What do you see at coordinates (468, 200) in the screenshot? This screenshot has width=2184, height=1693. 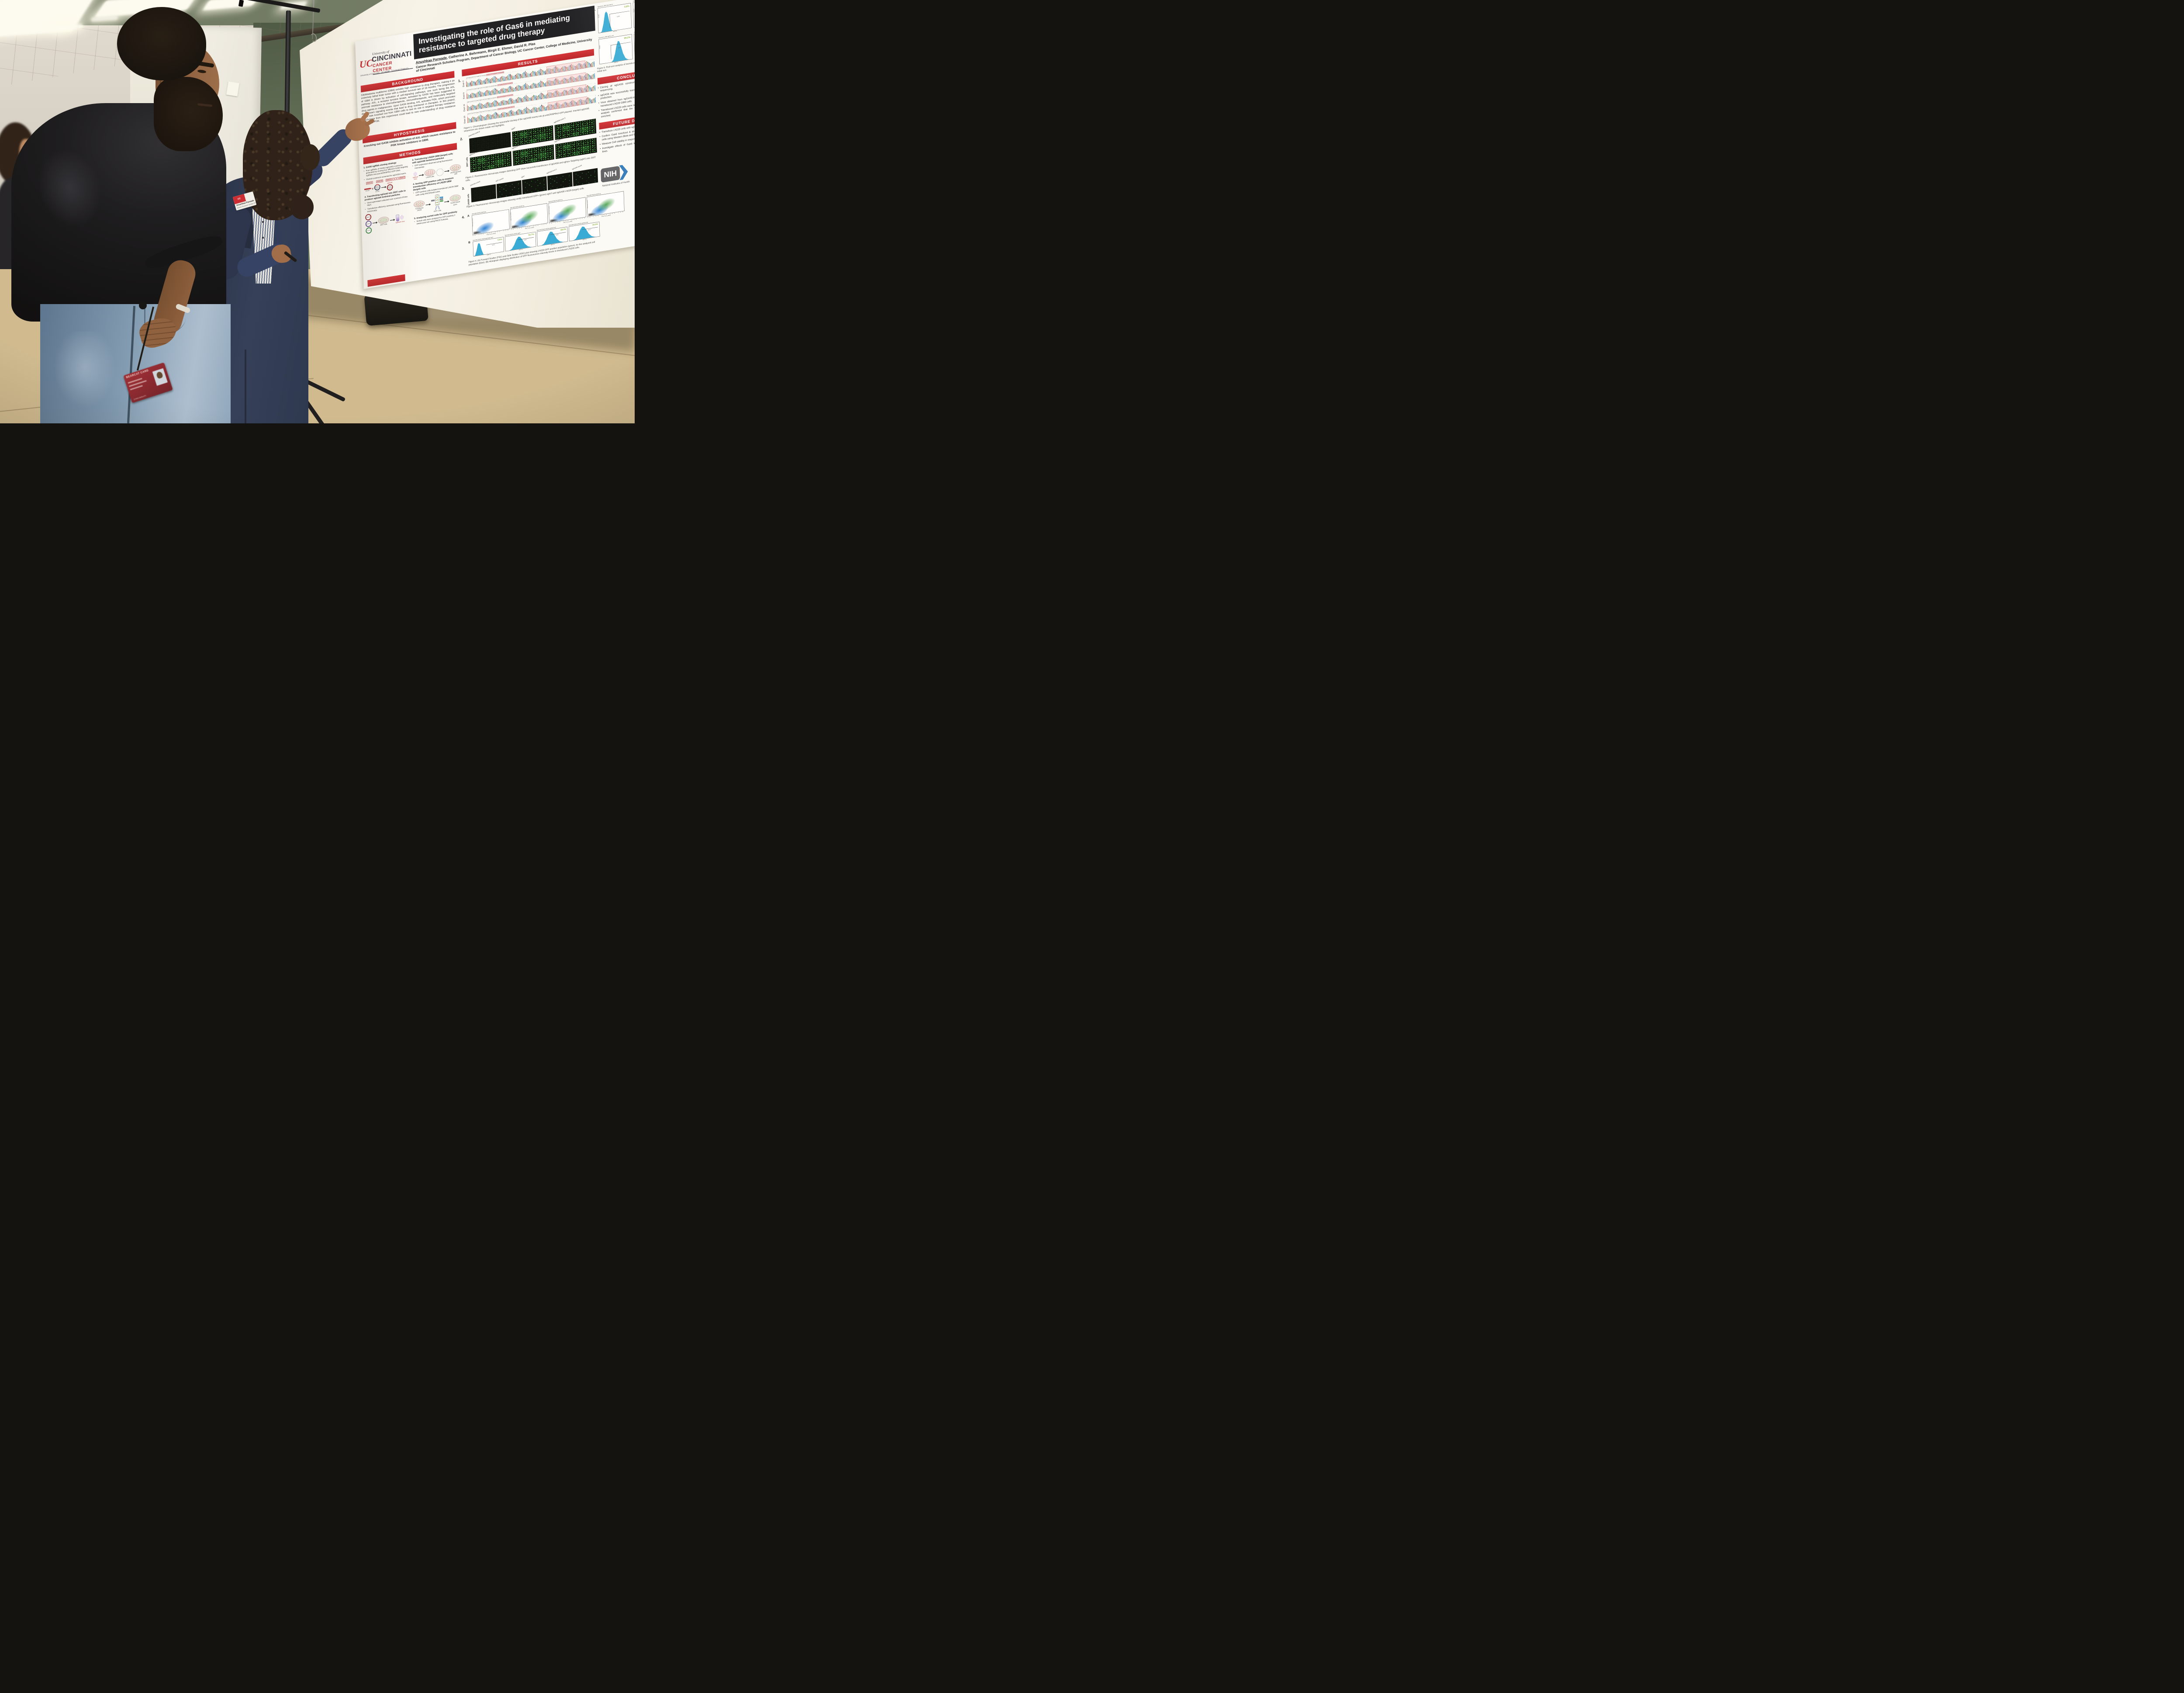 I see `figure3-row-label: LN229 cells` at bounding box center [468, 200].